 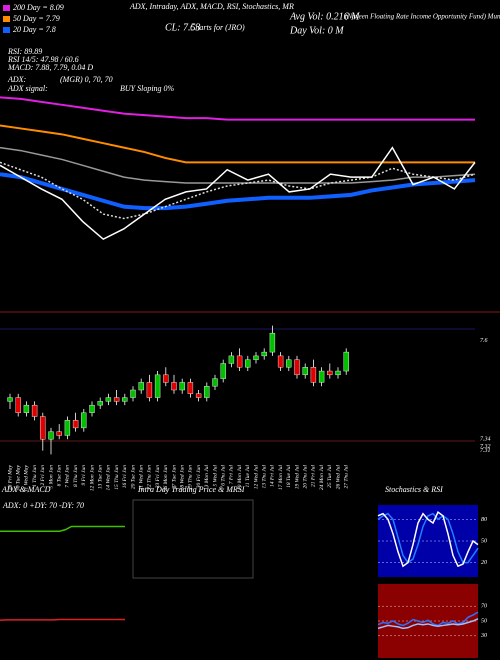 What do you see at coordinates (183, 27) in the screenshot?
I see `annotation: CL: 7.53` at bounding box center [183, 27].